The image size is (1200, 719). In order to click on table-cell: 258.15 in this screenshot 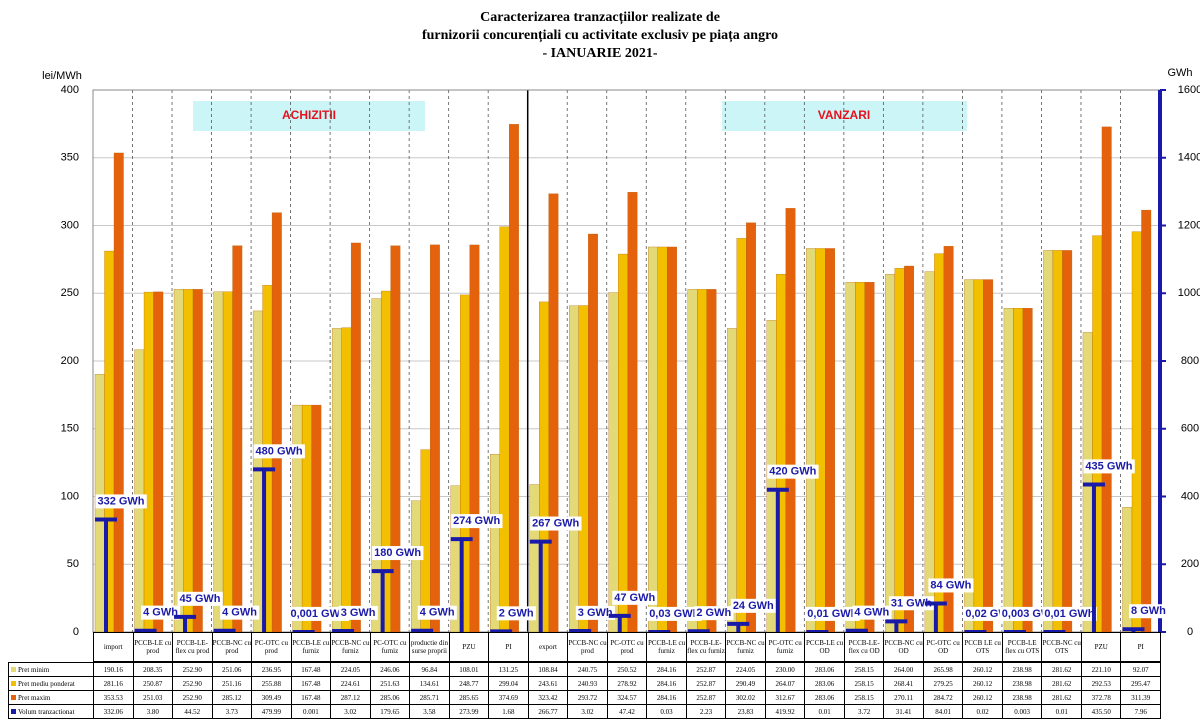, I will do `click(864, 669)`.